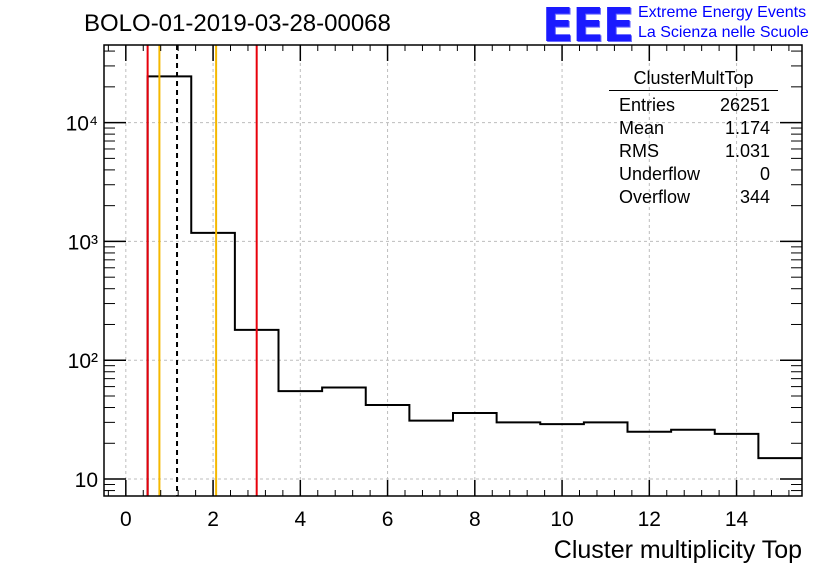 The image size is (836, 572). What do you see at coordinates (693, 128) in the screenshot?
I see `stats-row-mean: Mean 1.174` at bounding box center [693, 128].